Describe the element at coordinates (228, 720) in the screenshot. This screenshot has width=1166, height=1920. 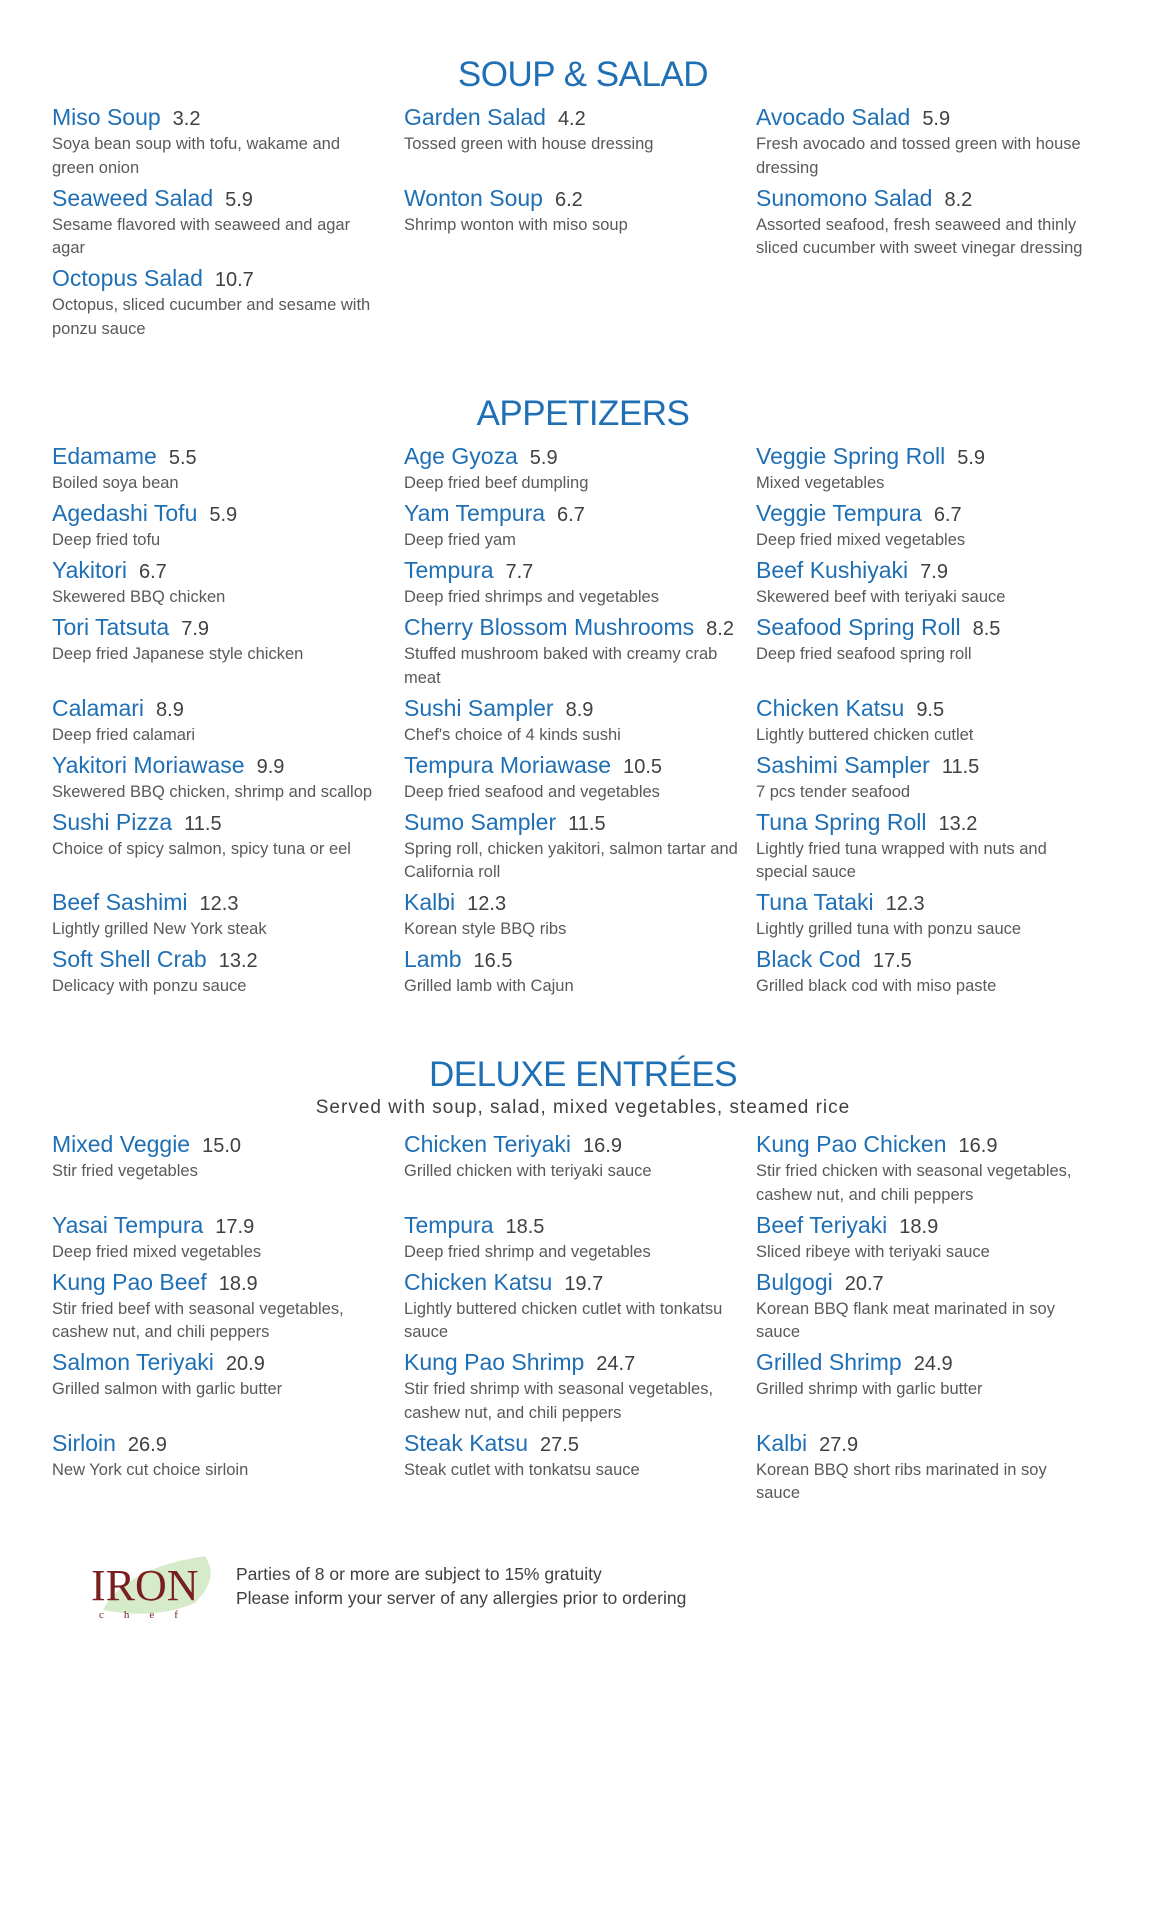
I see `menu-item: Calamari 8.9 Deep fried calamari` at that location.